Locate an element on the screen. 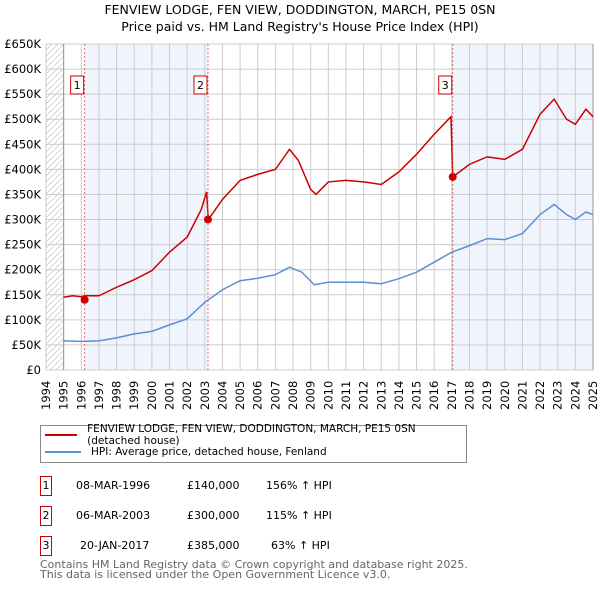 This screenshot has height=590, width=600. y-tick-label: £500K is located at coordinates (22, 119).